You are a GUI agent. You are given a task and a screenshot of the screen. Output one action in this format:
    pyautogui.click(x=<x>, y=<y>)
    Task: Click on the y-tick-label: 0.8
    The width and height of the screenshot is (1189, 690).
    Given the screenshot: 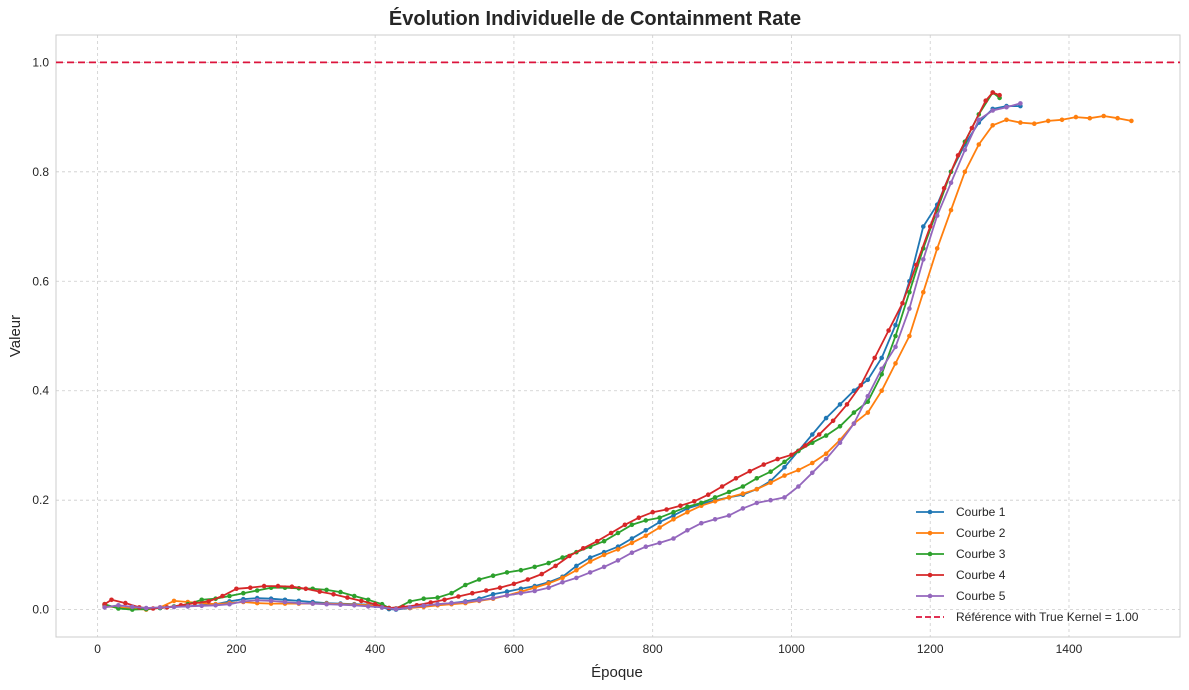 What is the action you would take?
    pyautogui.click(x=40, y=172)
    